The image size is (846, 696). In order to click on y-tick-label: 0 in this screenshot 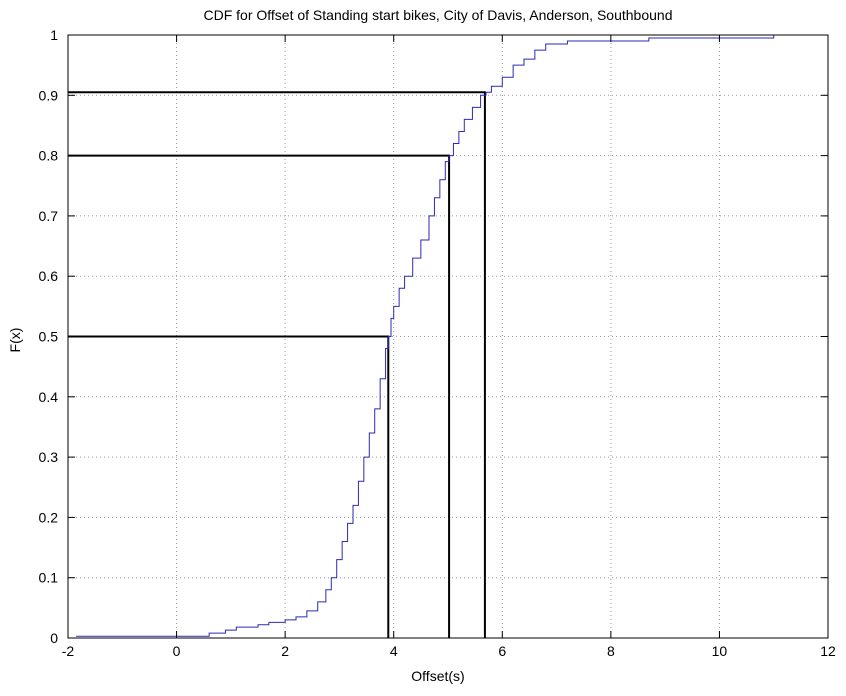, I will do `click(54, 638)`.